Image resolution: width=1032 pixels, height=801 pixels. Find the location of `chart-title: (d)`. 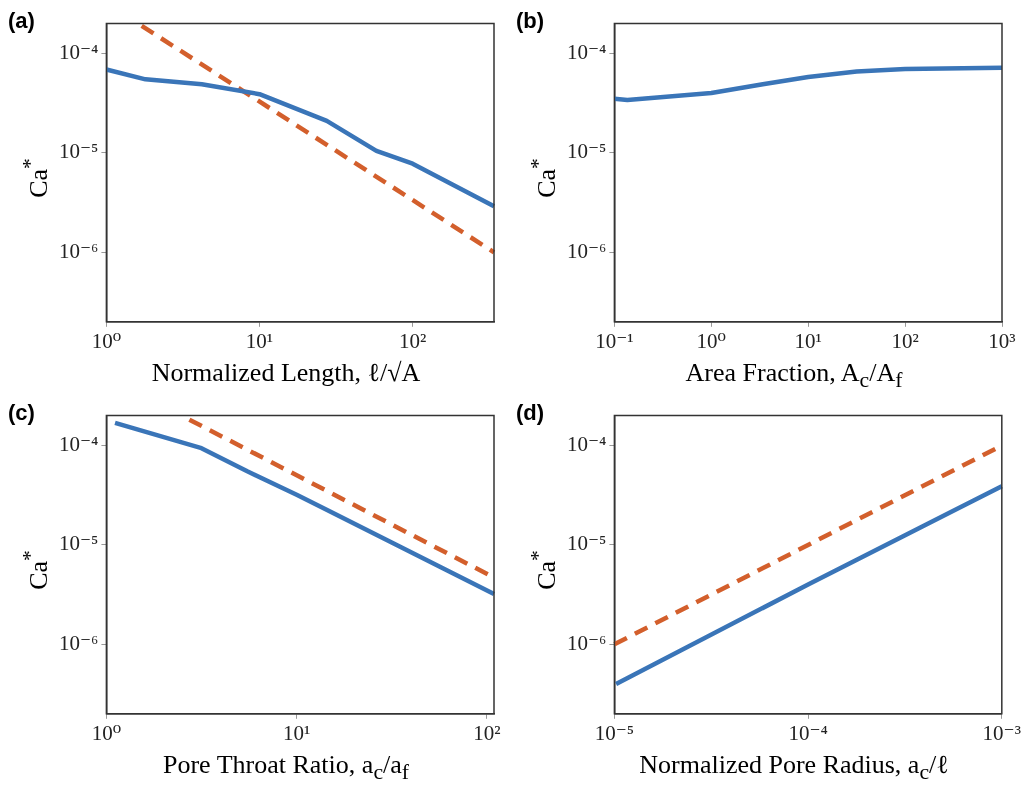

chart-title: (d) is located at coordinates (530, 413).